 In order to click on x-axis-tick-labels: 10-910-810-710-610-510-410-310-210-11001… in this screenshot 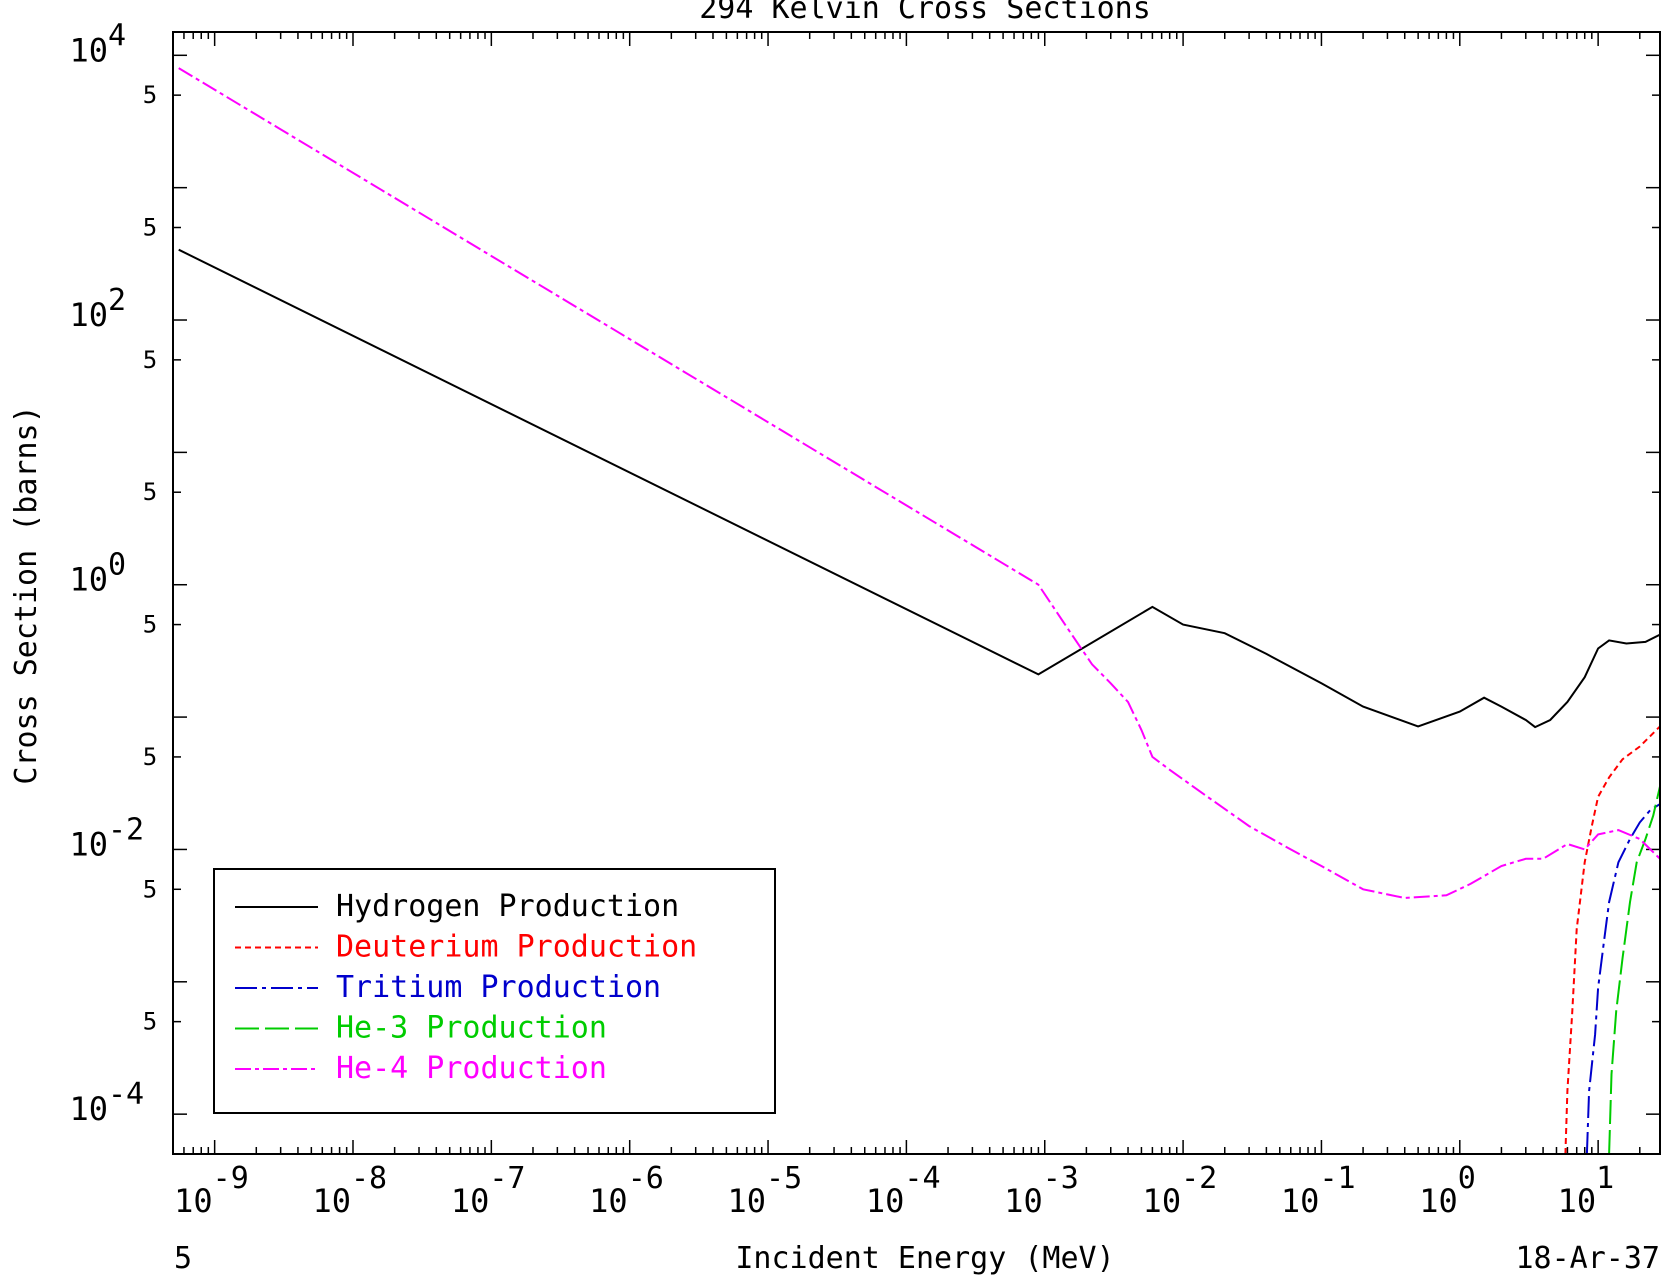, I will do `click(894, 1190)`.